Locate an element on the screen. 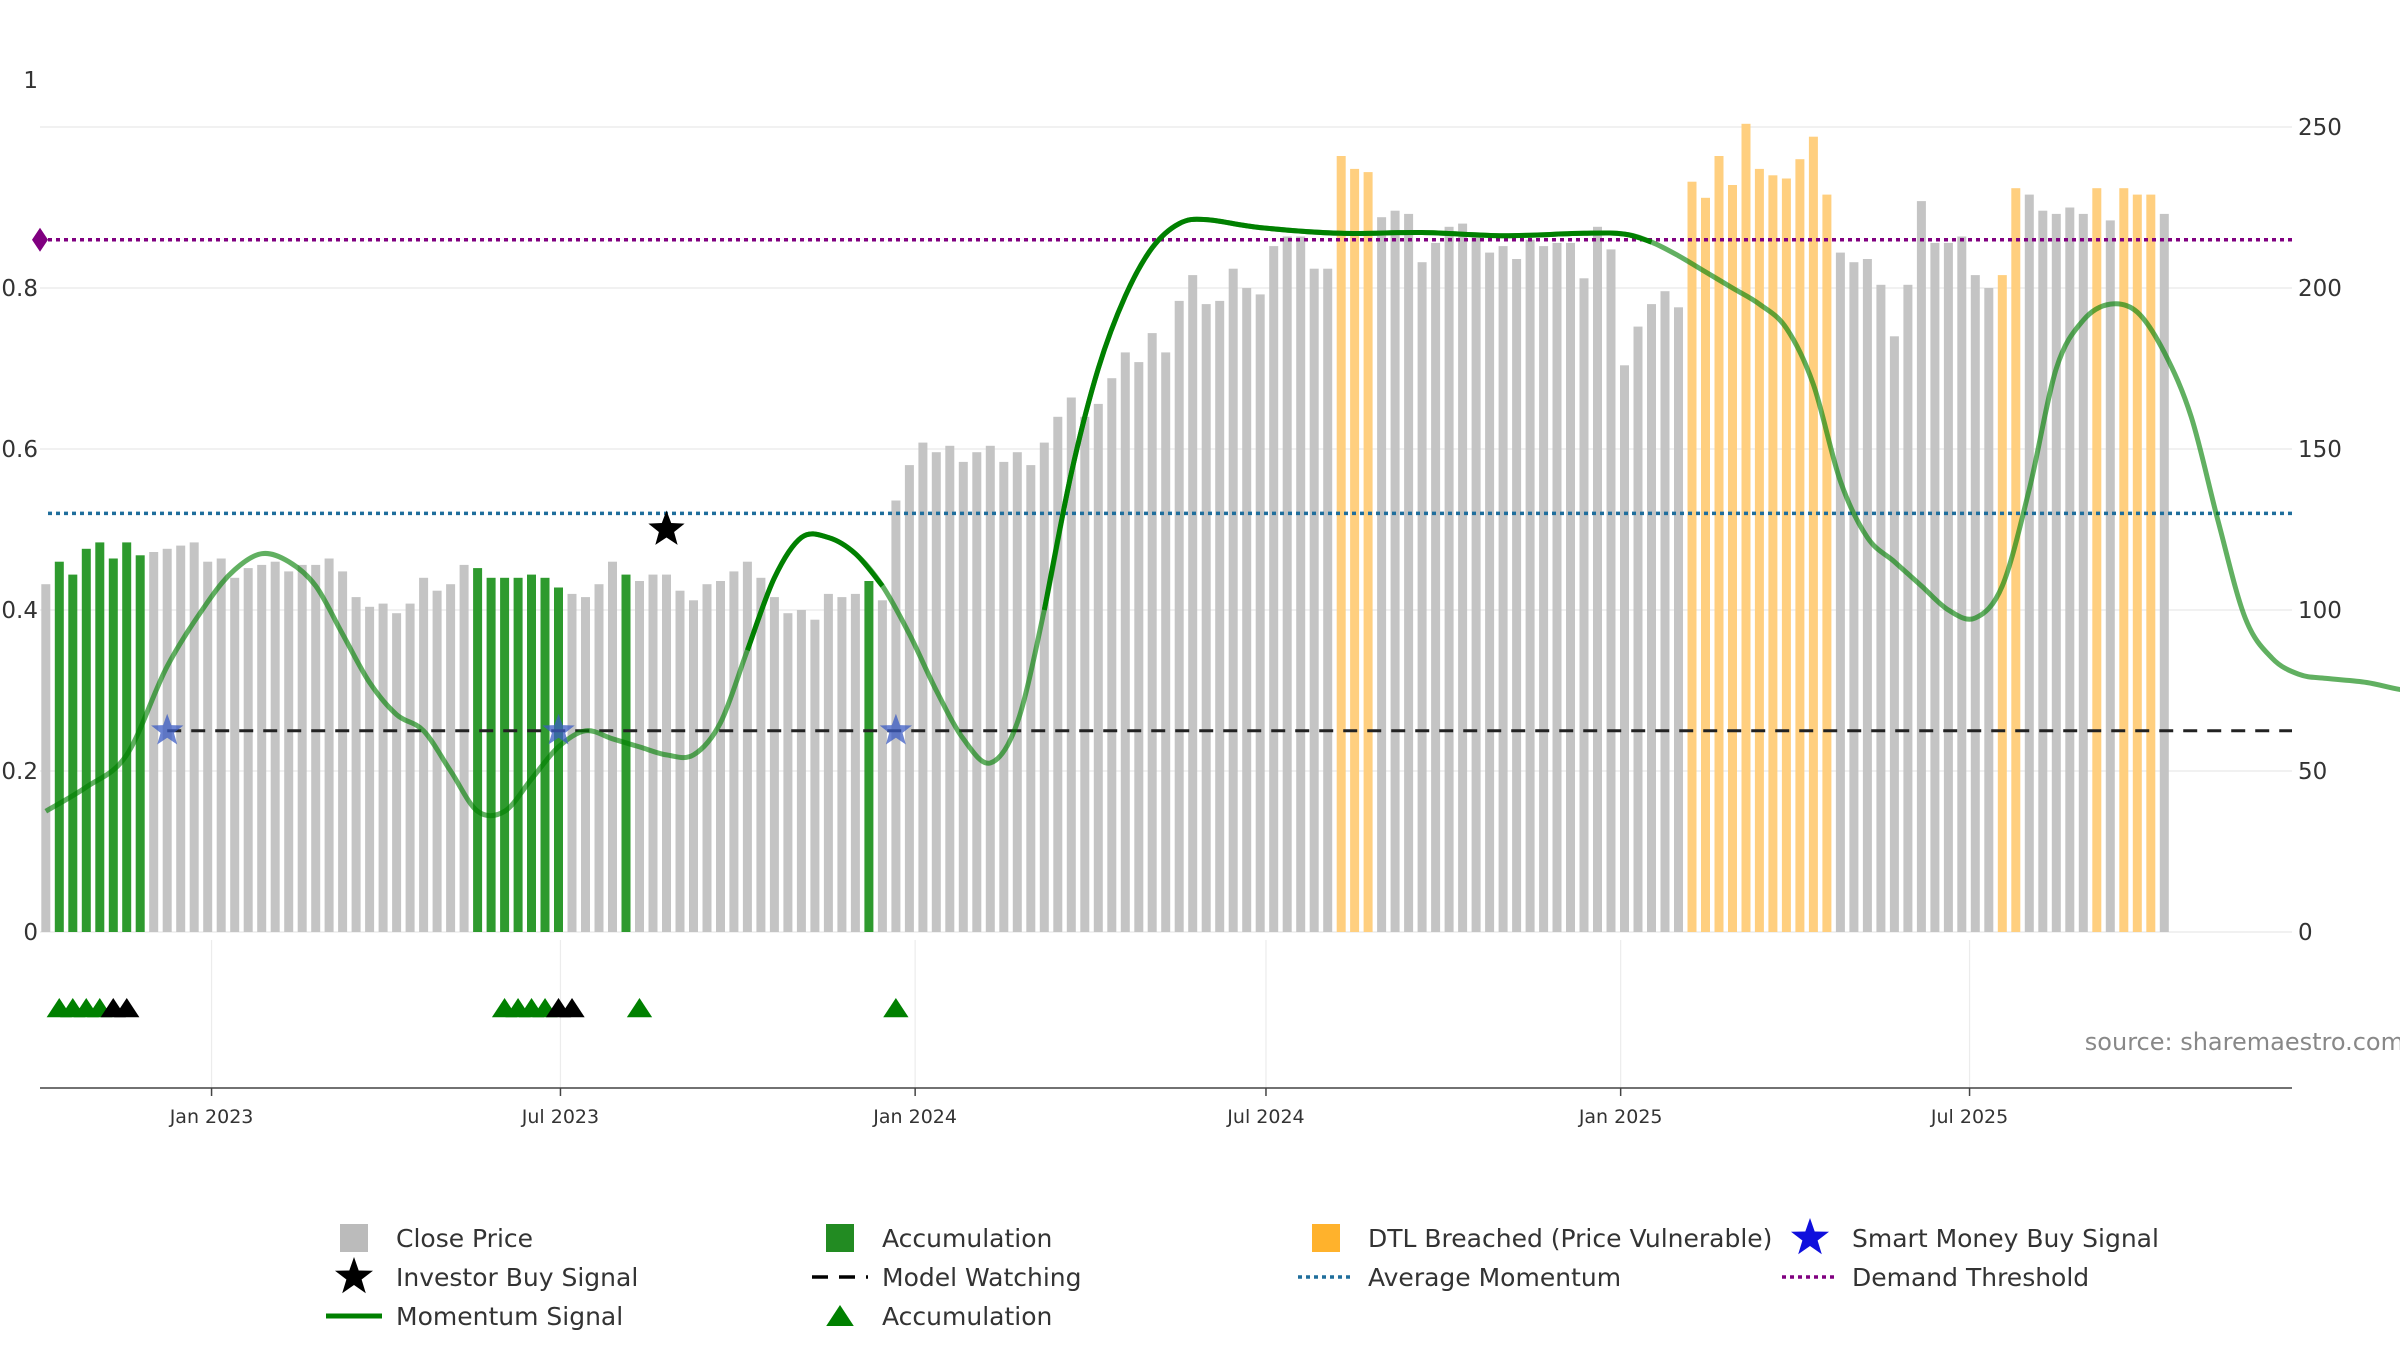  legend-item: Close Price is located at coordinates (436, 1238).